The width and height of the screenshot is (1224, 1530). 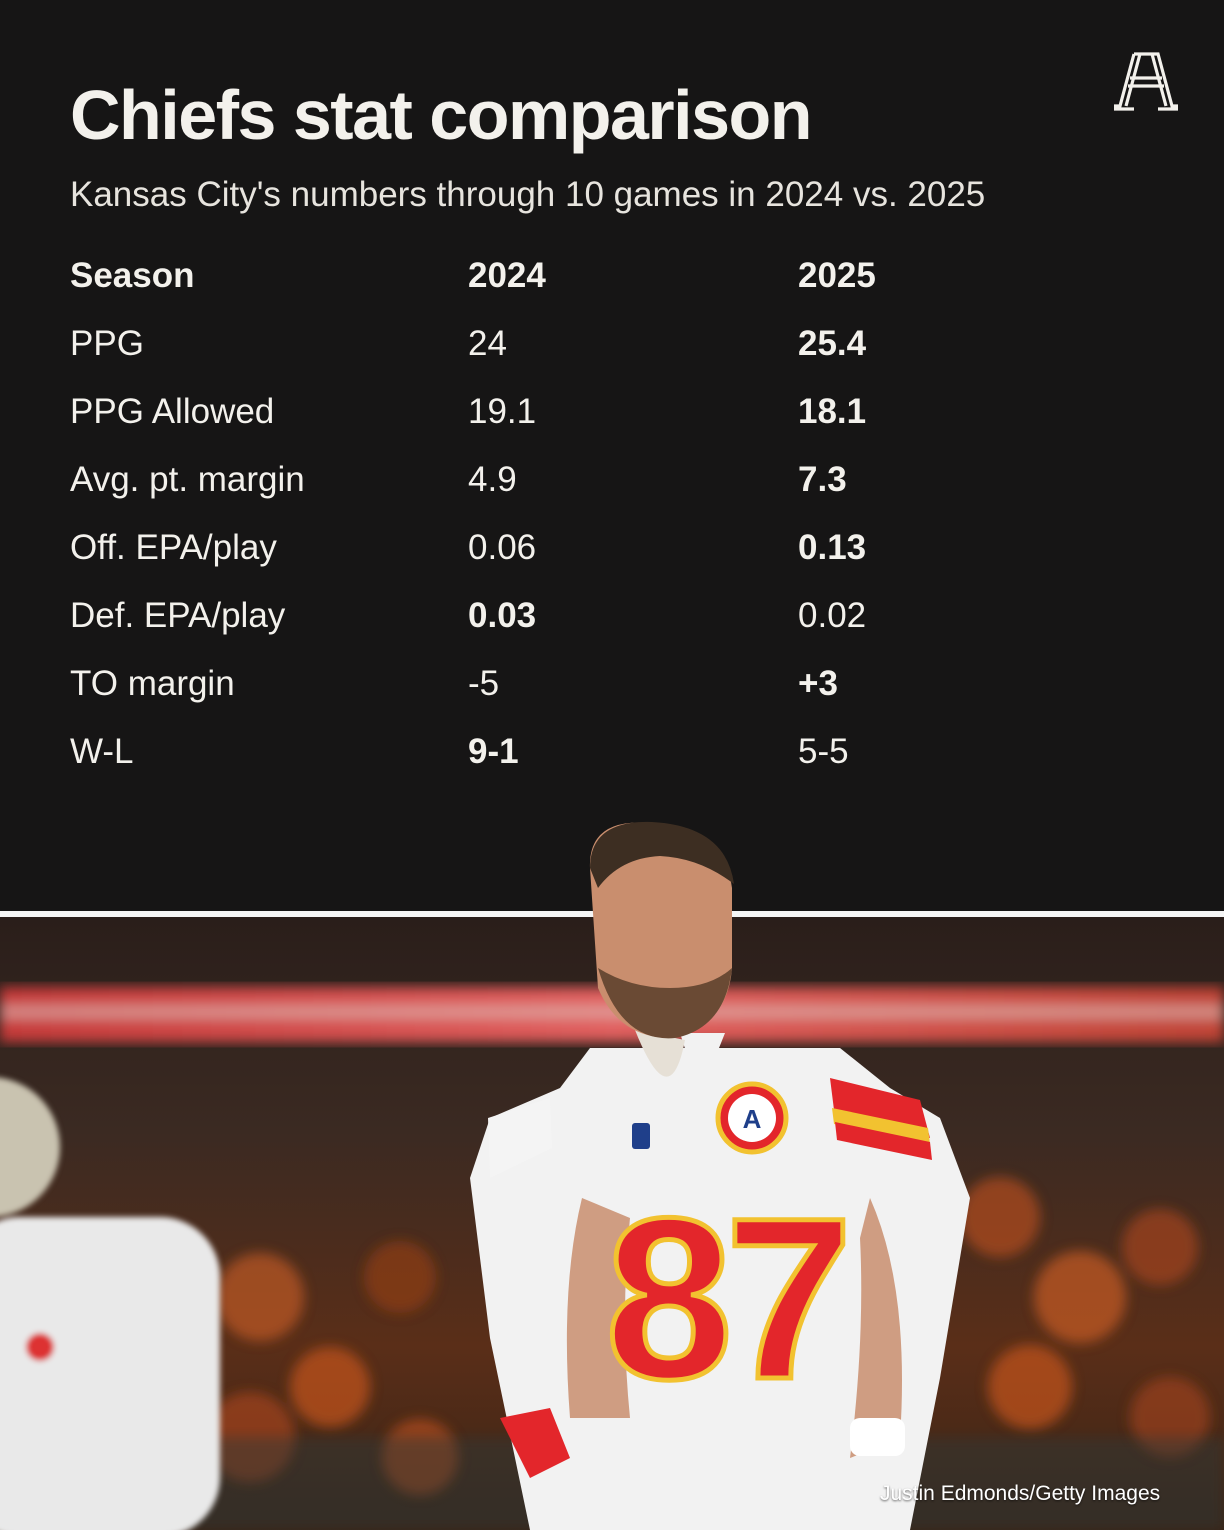 What do you see at coordinates (570, 358) in the screenshot?
I see `table-row: PPG 24 25.4` at bounding box center [570, 358].